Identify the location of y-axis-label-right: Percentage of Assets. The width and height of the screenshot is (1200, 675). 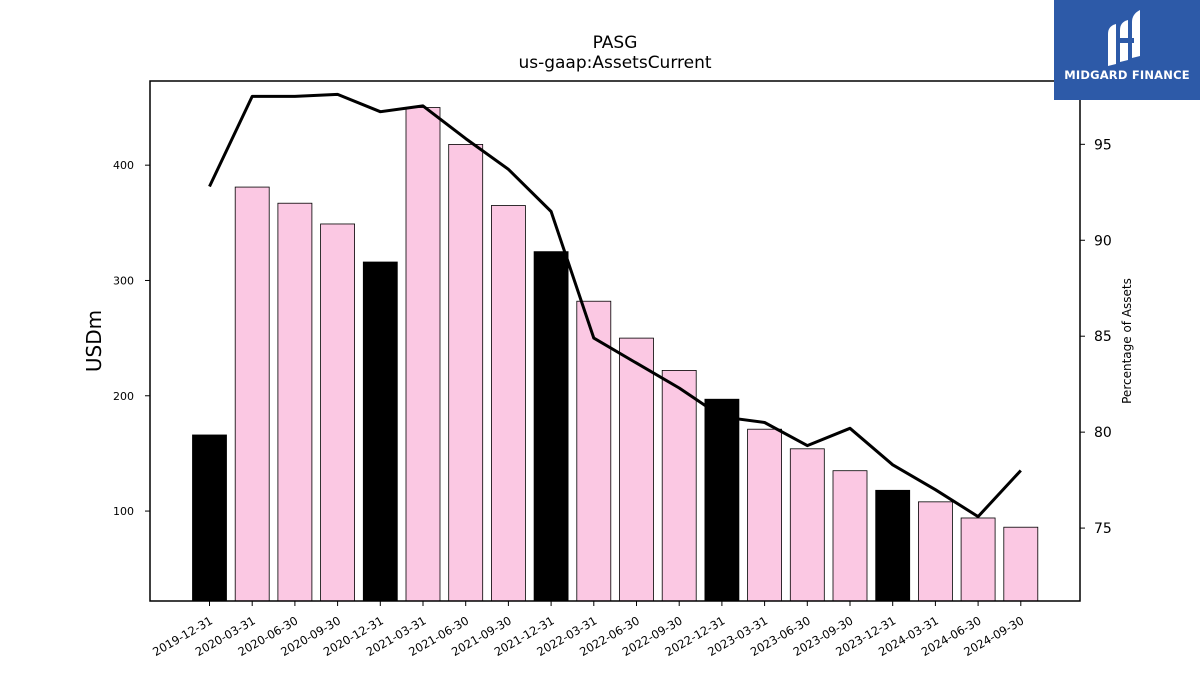
(1127, 341).